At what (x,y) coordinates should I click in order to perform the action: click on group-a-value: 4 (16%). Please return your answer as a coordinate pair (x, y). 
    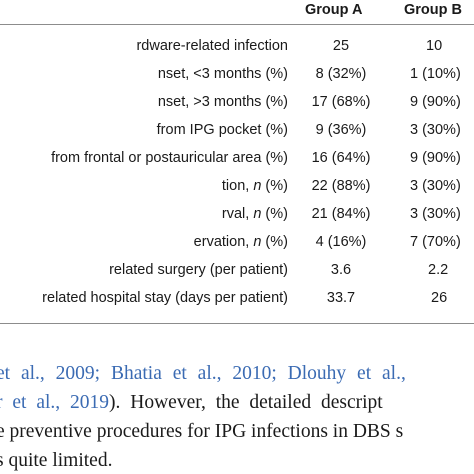
    Looking at the image, I should click on (341, 242).